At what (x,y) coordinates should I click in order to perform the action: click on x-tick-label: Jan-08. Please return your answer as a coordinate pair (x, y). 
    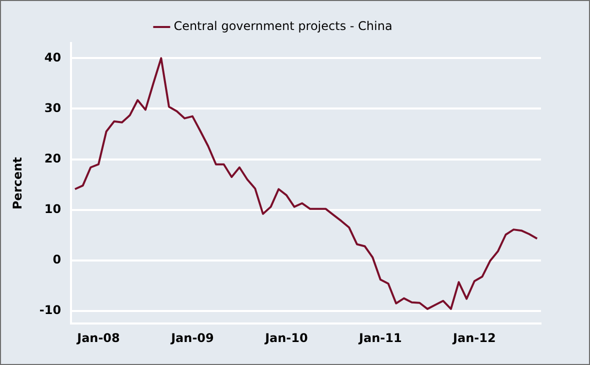
    Looking at the image, I should click on (98, 337).